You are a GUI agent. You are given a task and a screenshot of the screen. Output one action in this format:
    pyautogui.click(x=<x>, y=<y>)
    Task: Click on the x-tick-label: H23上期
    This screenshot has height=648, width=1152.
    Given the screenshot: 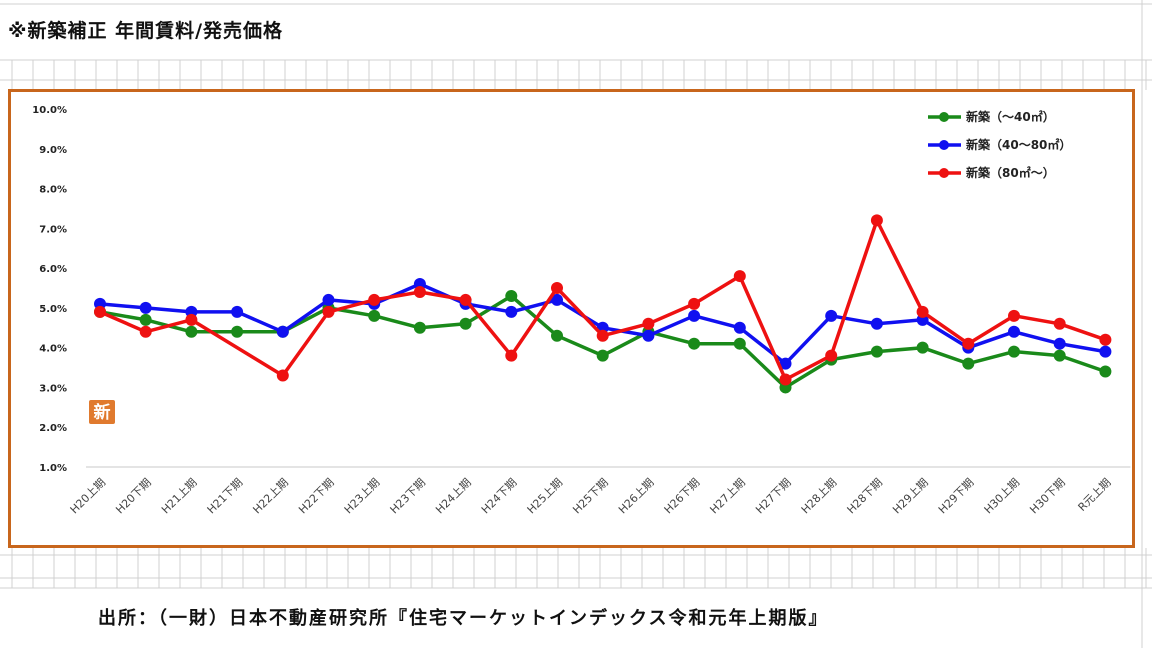 What is the action you would take?
    pyautogui.click(x=362, y=496)
    